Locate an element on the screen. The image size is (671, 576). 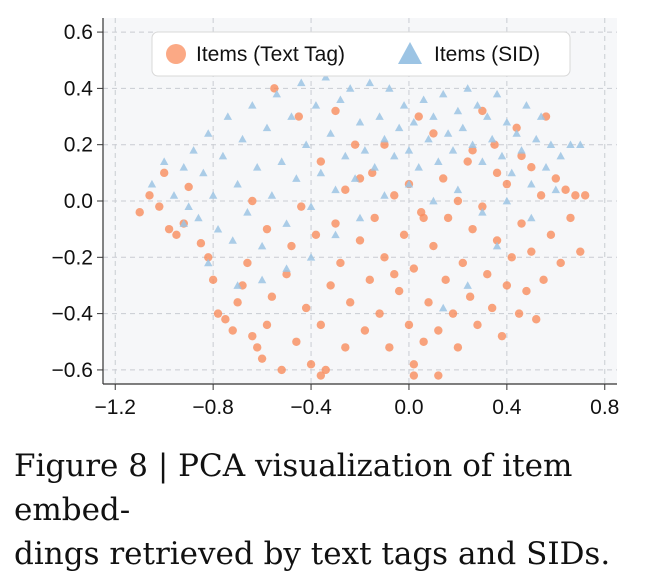
y-tick-label: 0.0 is located at coordinates (78, 201).